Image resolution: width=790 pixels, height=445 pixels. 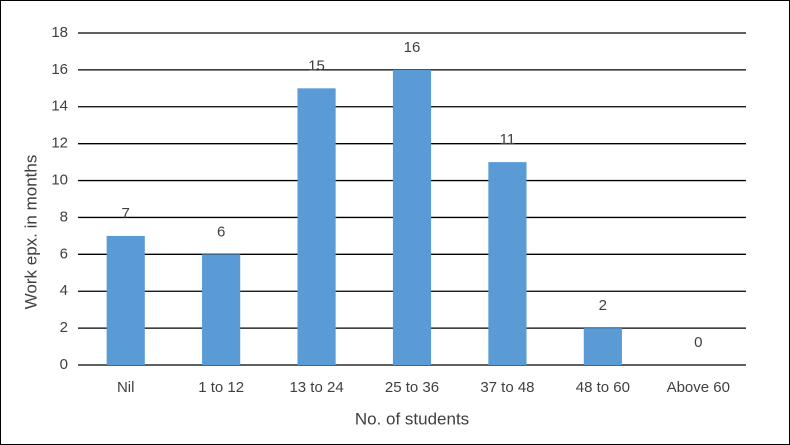 I want to click on y-axis-title: Work epx. in months, so click(x=30, y=232).